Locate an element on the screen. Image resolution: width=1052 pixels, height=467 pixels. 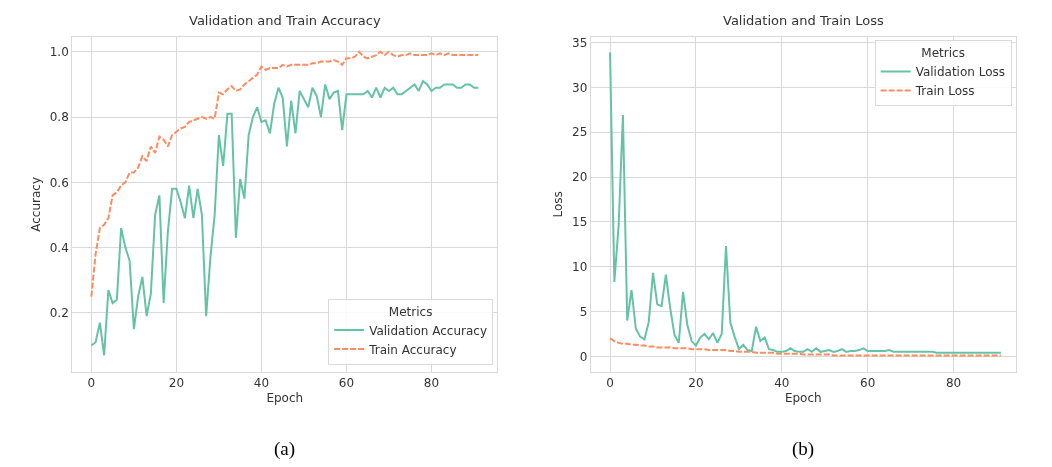
line-series is located at coordinates (805, 347).